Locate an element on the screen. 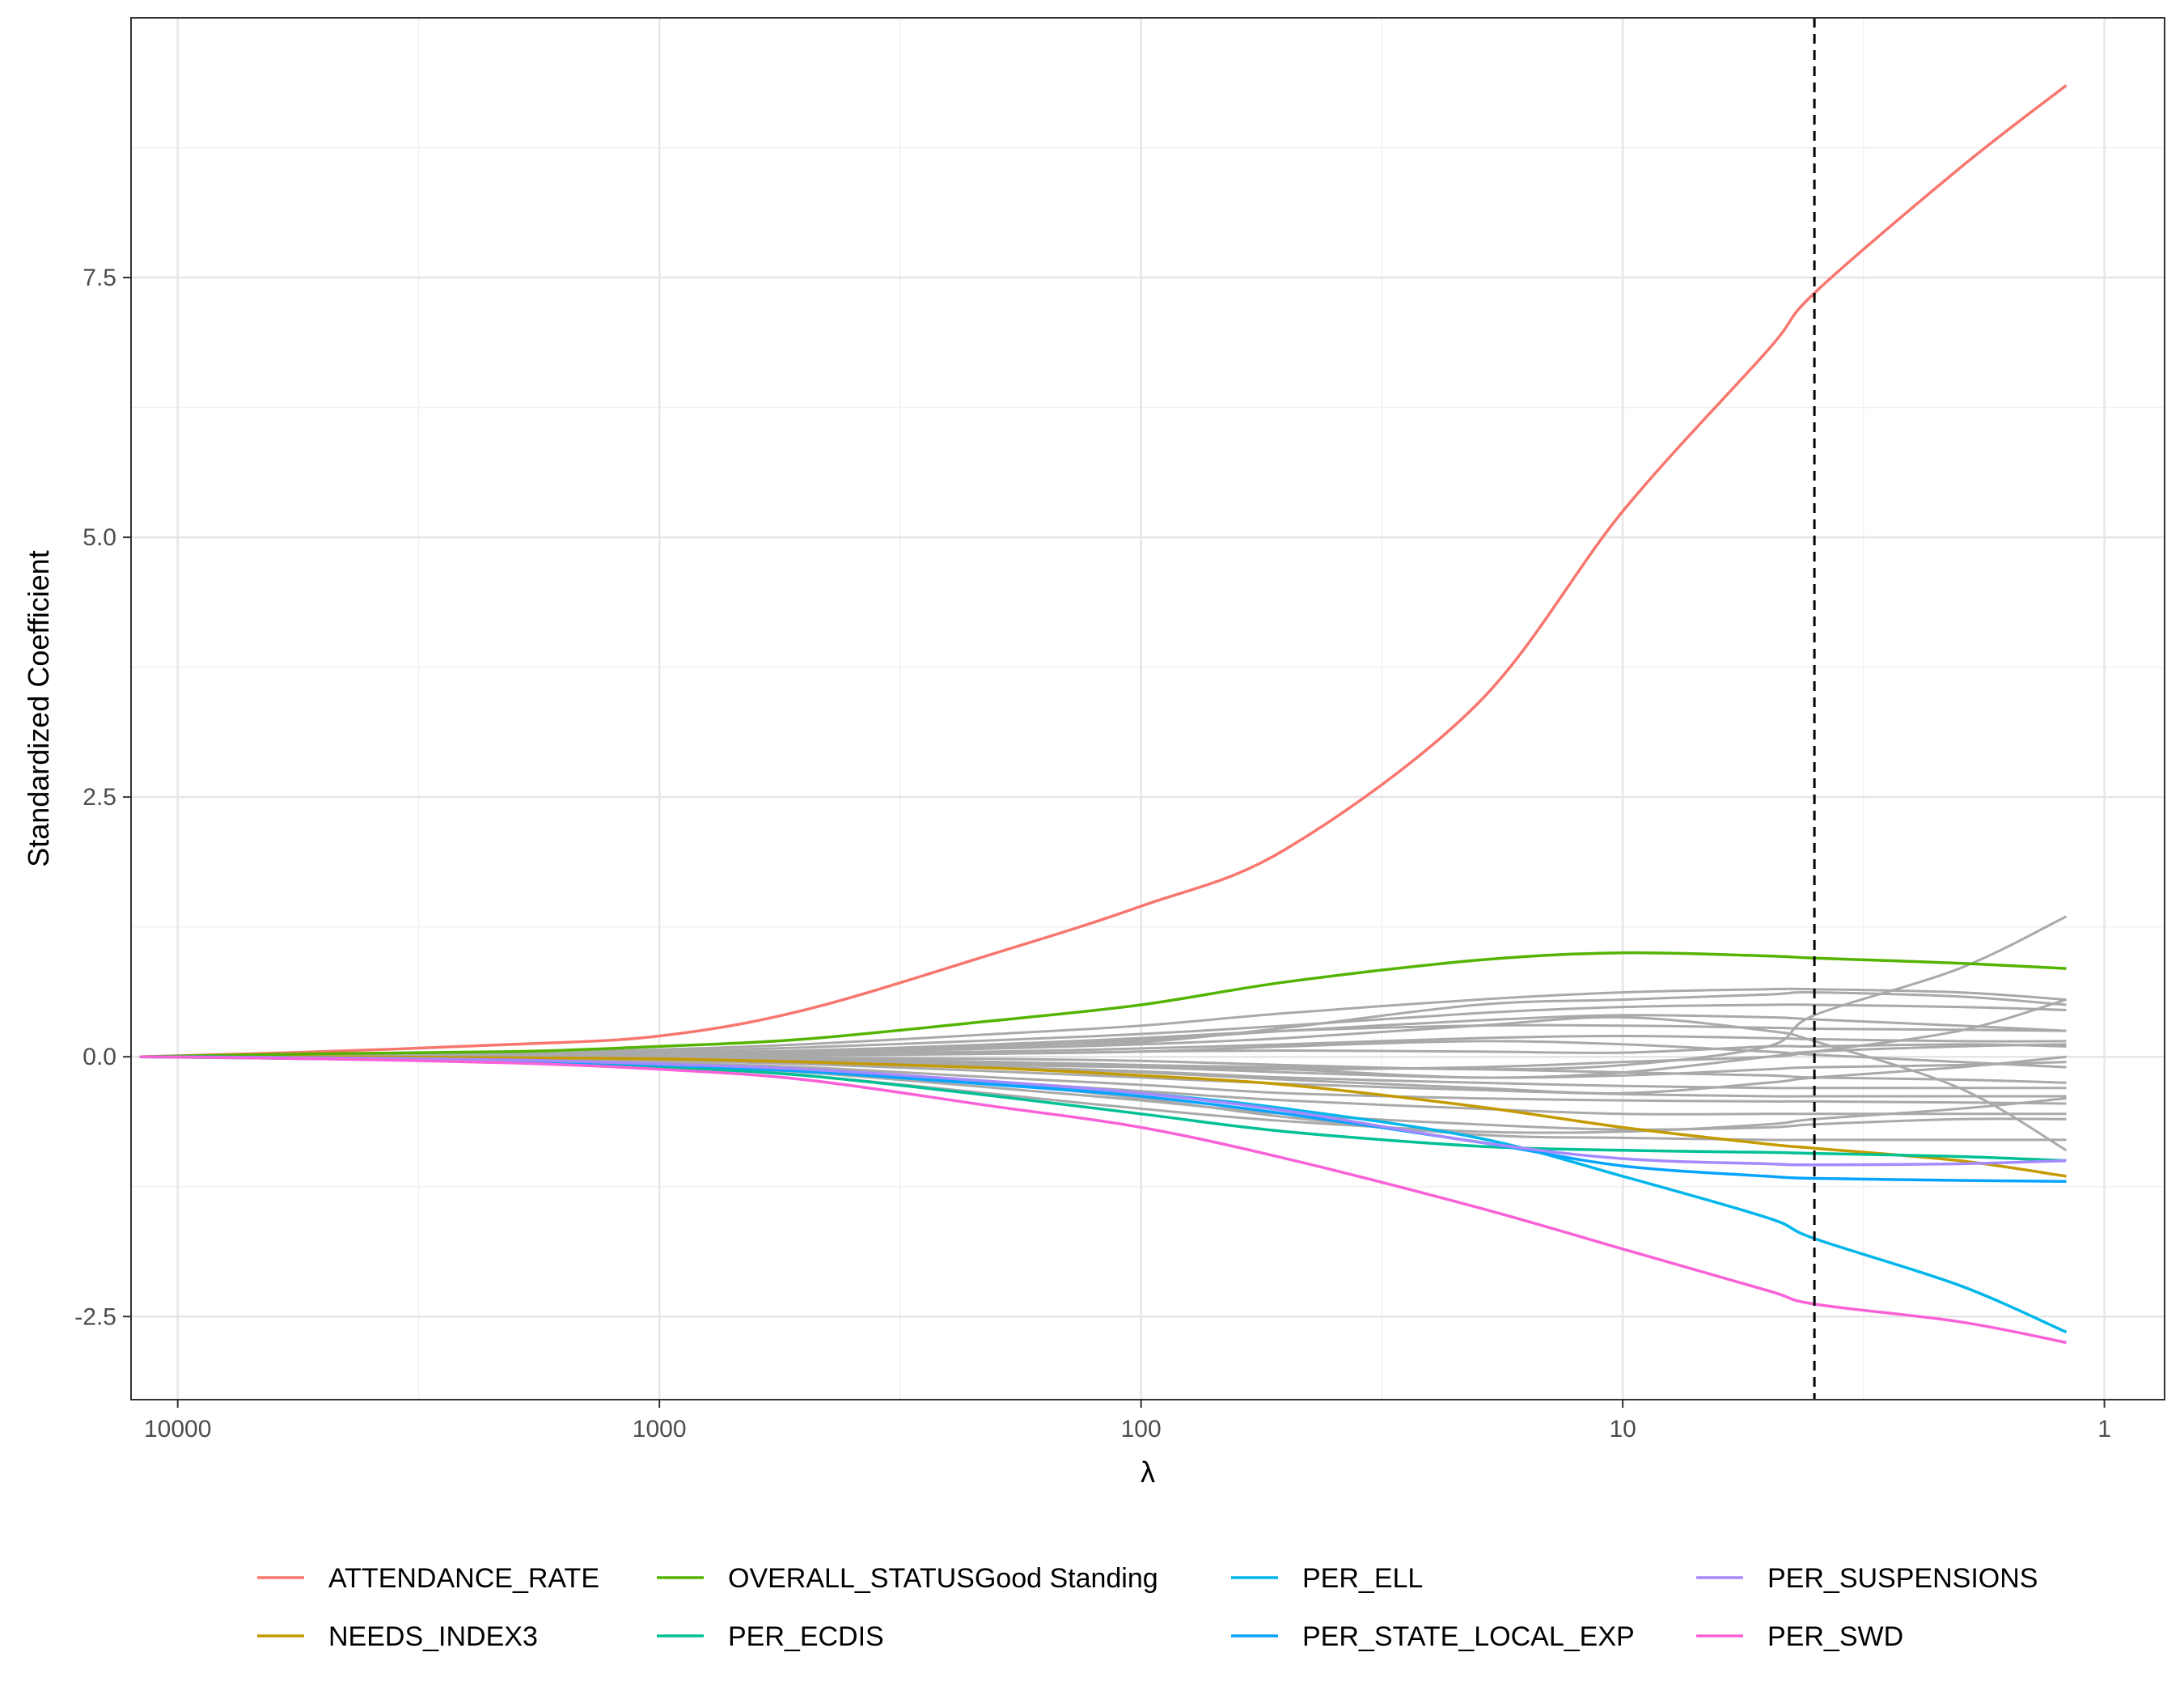 This screenshot has width=2184, height=1699. legend-item-per-state-local-exp: PER_STATE_LOCAL_EXP is located at coordinates (1433, 1636).